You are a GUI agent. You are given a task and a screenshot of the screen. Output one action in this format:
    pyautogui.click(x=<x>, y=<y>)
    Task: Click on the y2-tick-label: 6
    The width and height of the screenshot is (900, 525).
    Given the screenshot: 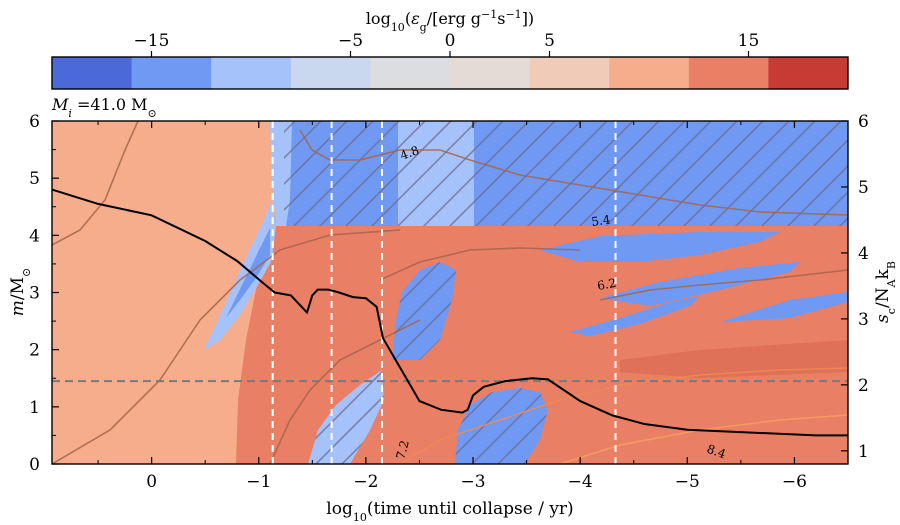 What is the action you would take?
    pyautogui.click(x=863, y=122)
    